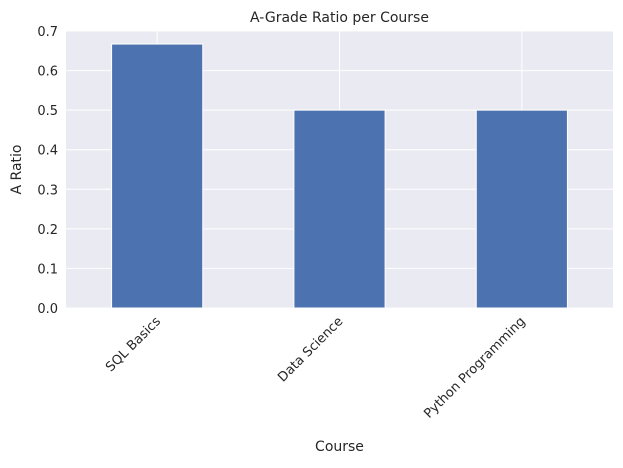 The height and width of the screenshot is (468, 623). I want to click on x-axis-label: Course, so click(339, 447).